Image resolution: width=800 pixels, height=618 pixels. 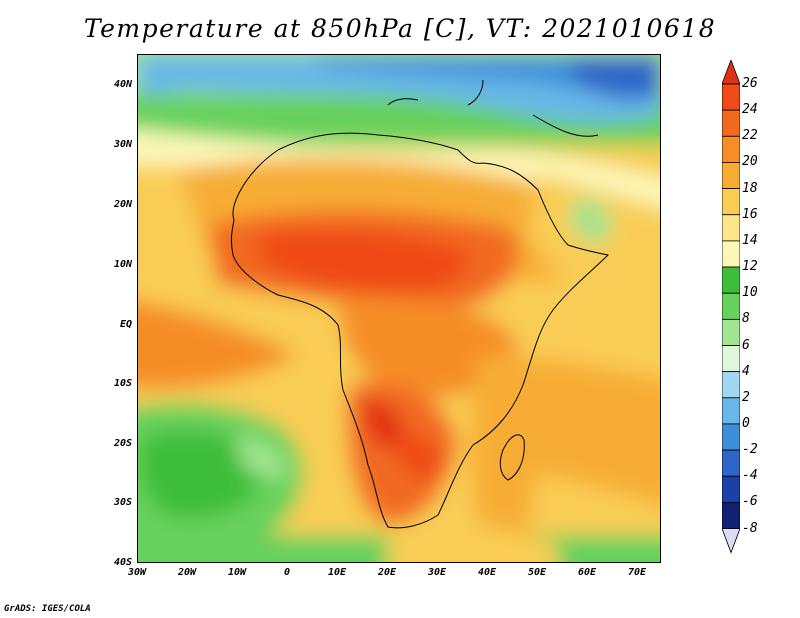 What do you see at coordinates (237, 572) in the screenshot?
I see `lon-label: 10W` at bounding box center [237, 572].